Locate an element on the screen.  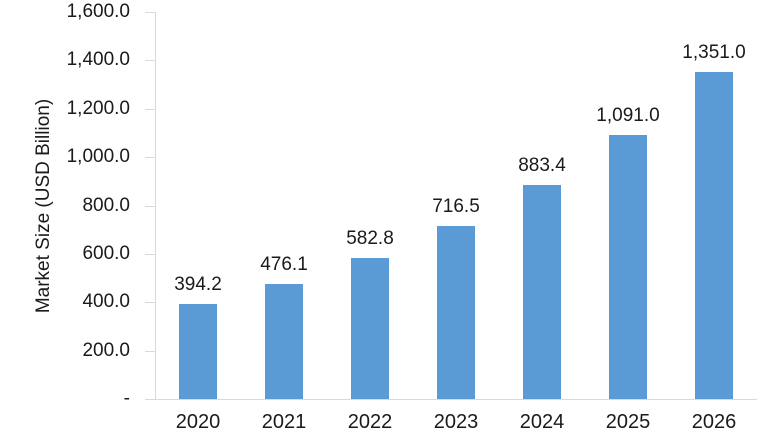
x-tick-label: 2025 is located at coordinates (628, 422).